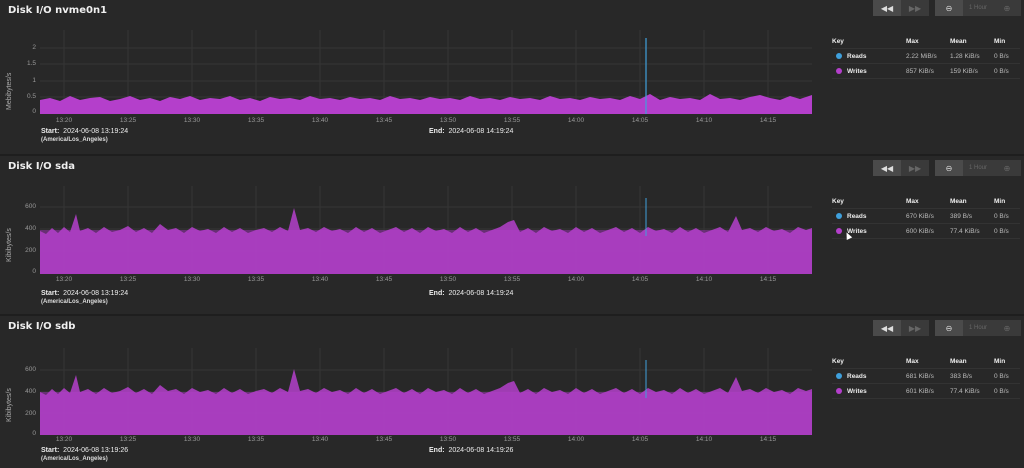  I want to click on y-axis-label: Mebibytes/s, so click(9, 91).